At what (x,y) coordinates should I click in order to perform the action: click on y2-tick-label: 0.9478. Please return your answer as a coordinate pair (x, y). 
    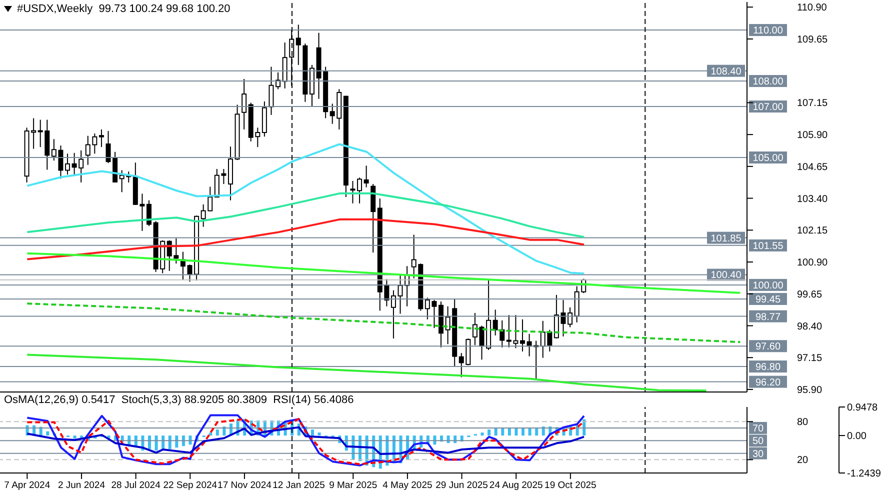
    Looking at the image, I should click on (862, 408).